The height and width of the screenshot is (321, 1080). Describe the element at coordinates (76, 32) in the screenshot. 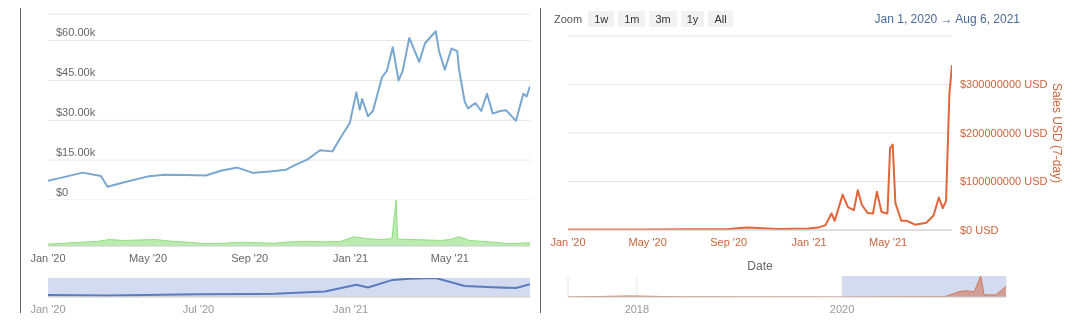

I see `y-tick-label: $60.00k` at that location.